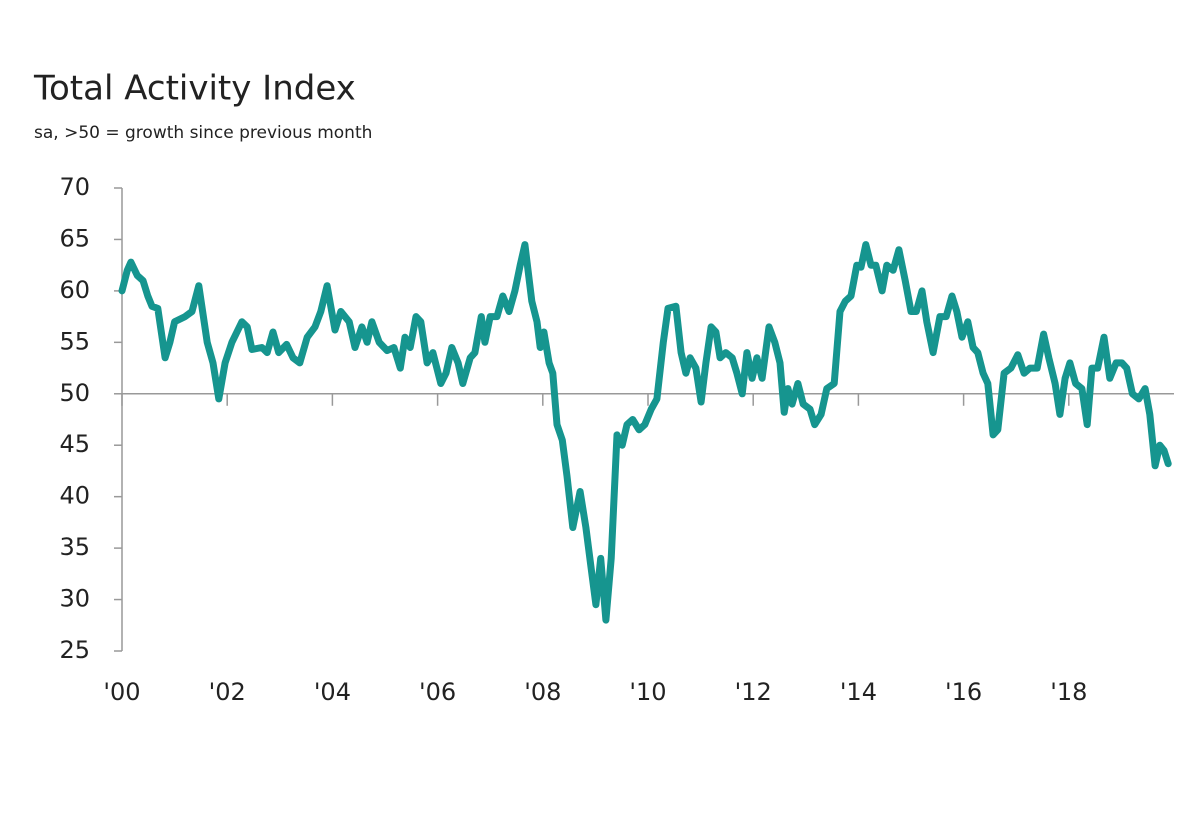  Describe the element at coordinates (858, 692) in the screenshot. I see `x-tick-label: '14` at that location.